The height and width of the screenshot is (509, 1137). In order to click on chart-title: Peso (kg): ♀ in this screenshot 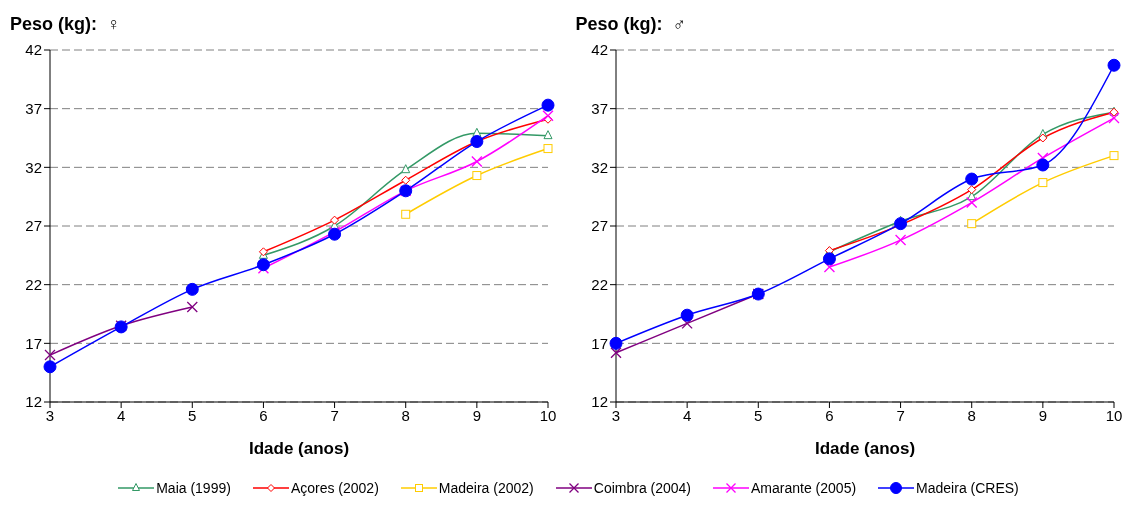, I will do `click(65, 24)`.